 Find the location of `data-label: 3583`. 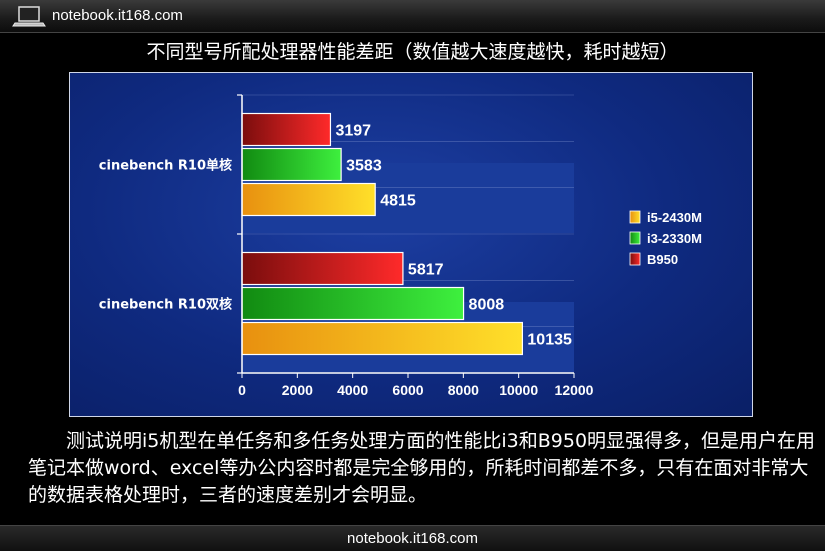

data-label: 3583 is located at coordinates (364, 166).